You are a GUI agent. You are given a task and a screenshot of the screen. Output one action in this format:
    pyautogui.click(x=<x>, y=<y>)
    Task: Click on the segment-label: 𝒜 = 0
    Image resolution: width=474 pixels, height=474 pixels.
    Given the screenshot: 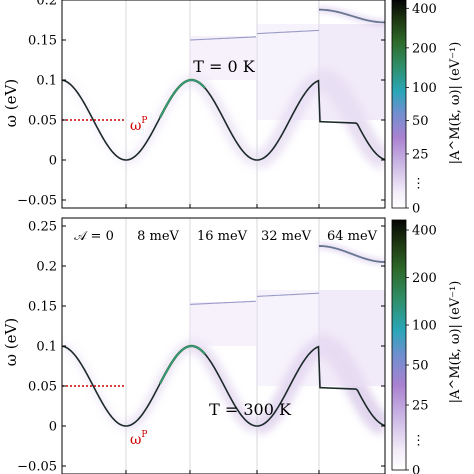 What is the action you would take?
    pyautogui.click(x=94, y=236)
    